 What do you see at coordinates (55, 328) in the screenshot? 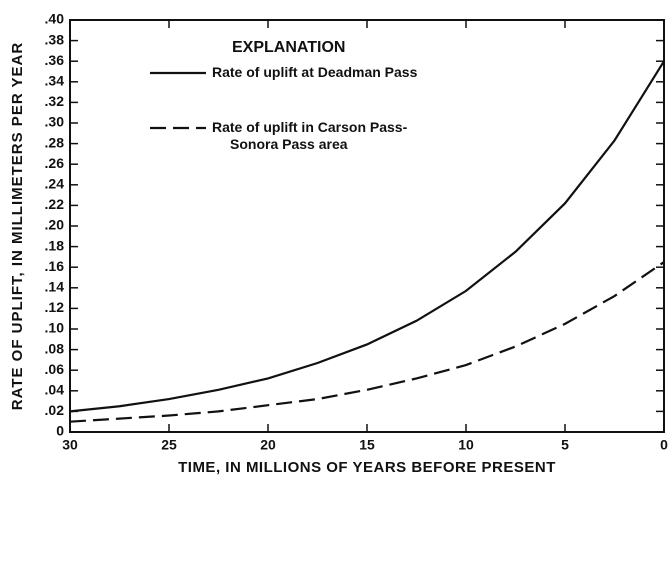
I see `y-tick-label: .10` at bounding box center [55, 328].